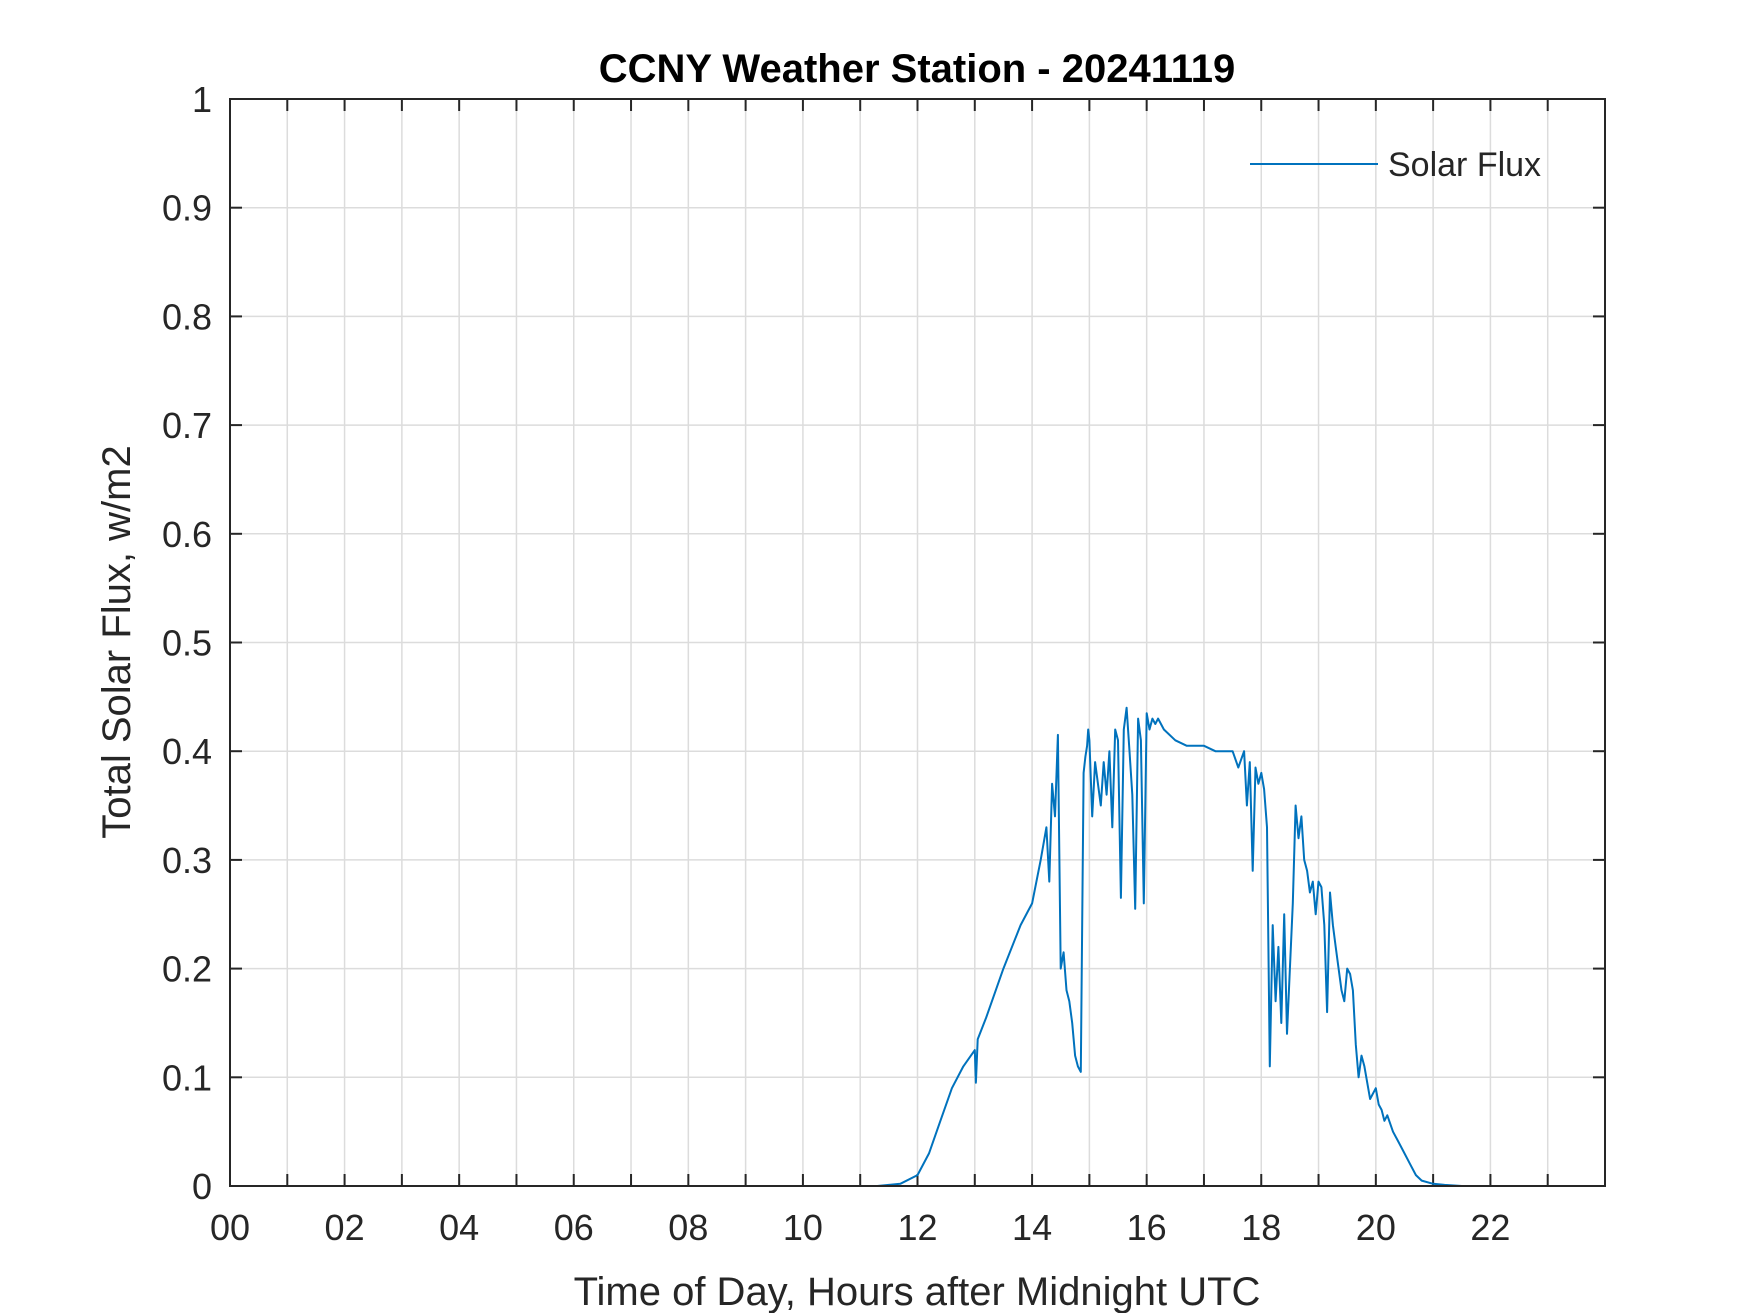 The height and width of the screenshot is (1313, 1750). Describe the element at coordinates (917, 1291) in the screenshot. I see `x-axis-label: Time of Day, Hours after Midnight UTC` at that location.